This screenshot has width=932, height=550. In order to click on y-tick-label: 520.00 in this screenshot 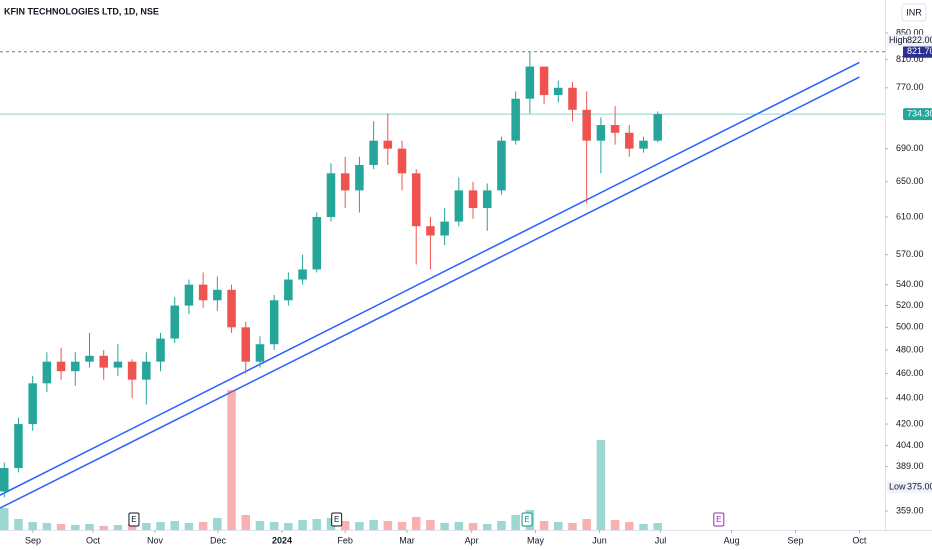, I will do `click(910, 305)`.